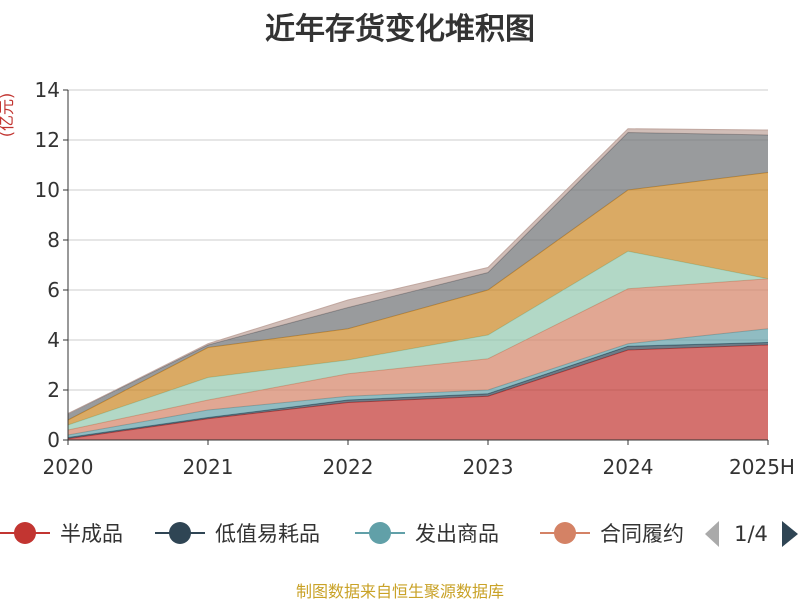 Image resolution: width=800 pixels, height=602 pixels. What do you see at coordinates (8, 115) in the screenshot?
I see `y-axis-label: (亿元)` at bounding box center [8, 115].